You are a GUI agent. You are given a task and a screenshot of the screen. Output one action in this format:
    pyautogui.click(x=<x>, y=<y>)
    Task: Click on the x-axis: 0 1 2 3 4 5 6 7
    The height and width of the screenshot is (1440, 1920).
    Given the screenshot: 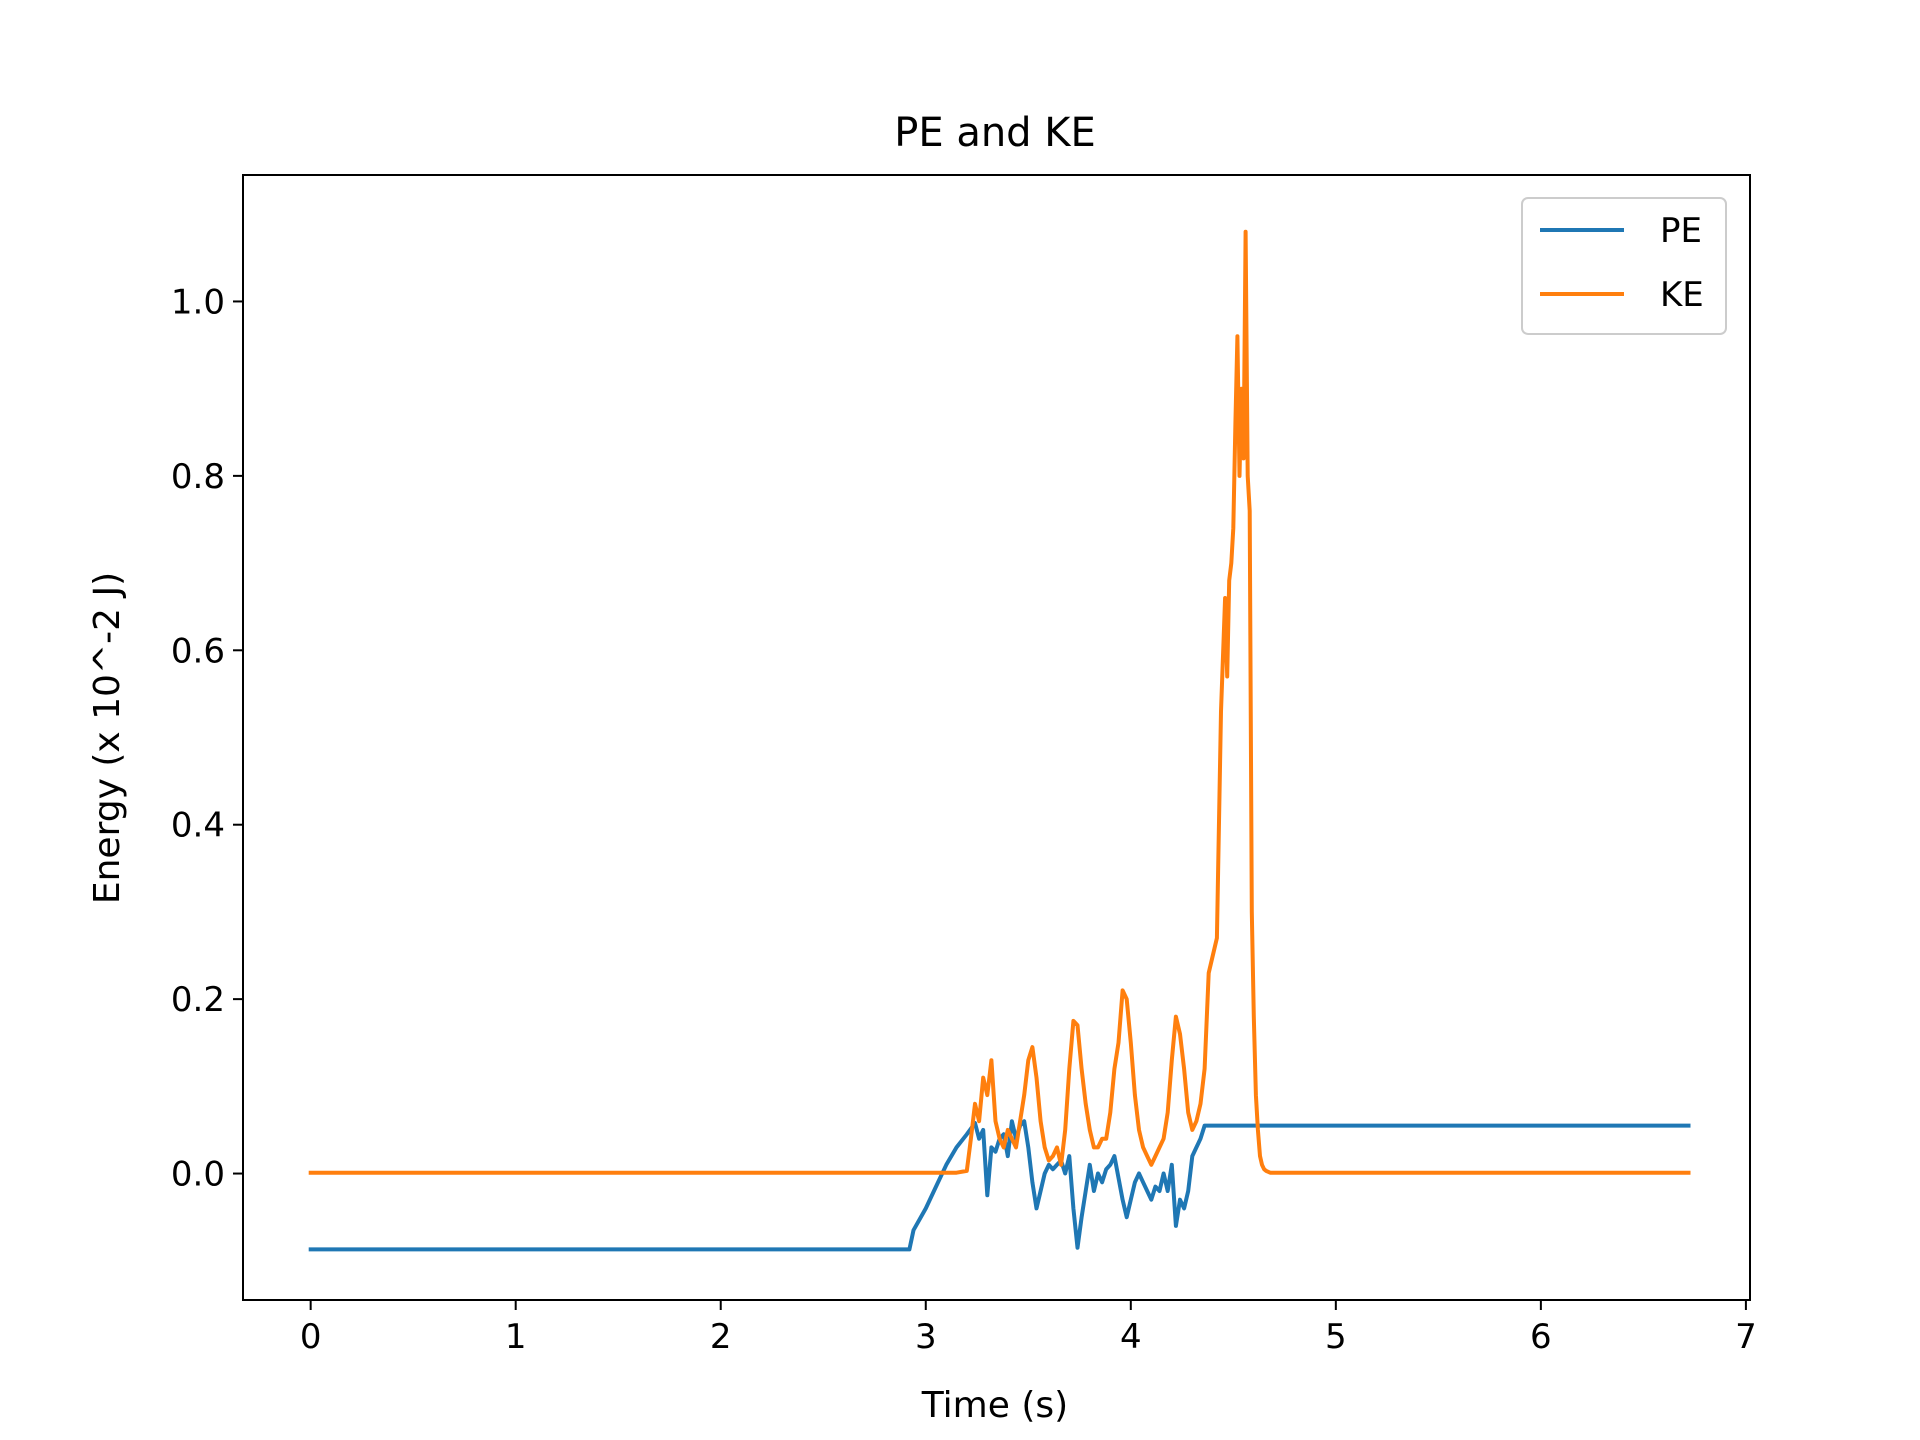 What is the action you would take?
    pyautogui.click(x=1028, y=1328)
    